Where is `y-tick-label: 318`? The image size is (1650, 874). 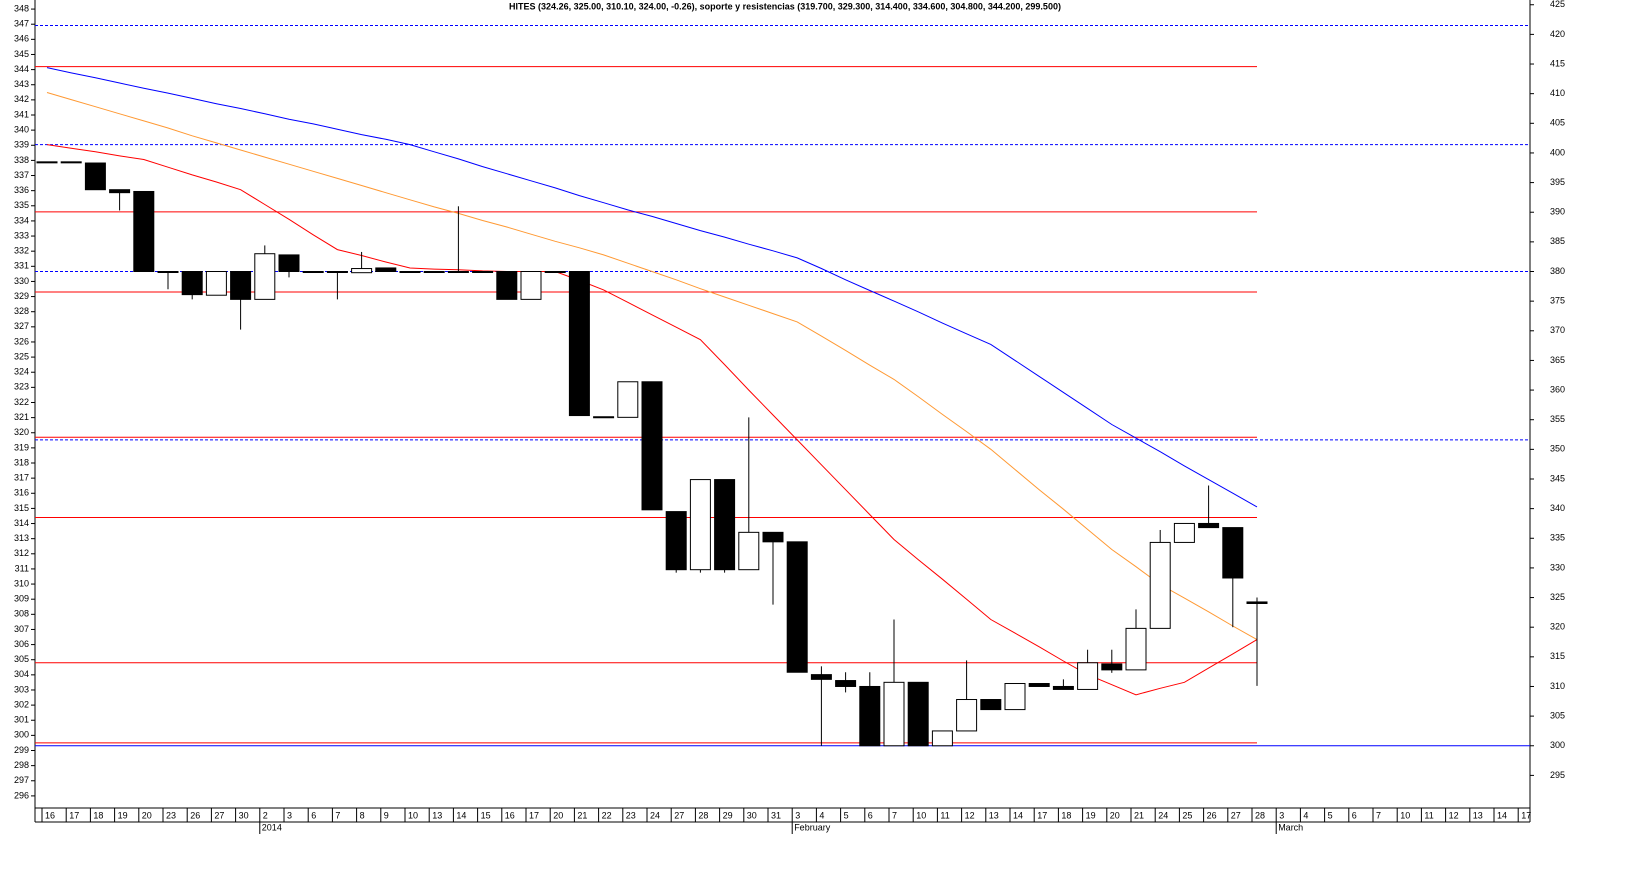 y-tick-label: 318 is located at coordinates (21, 462).